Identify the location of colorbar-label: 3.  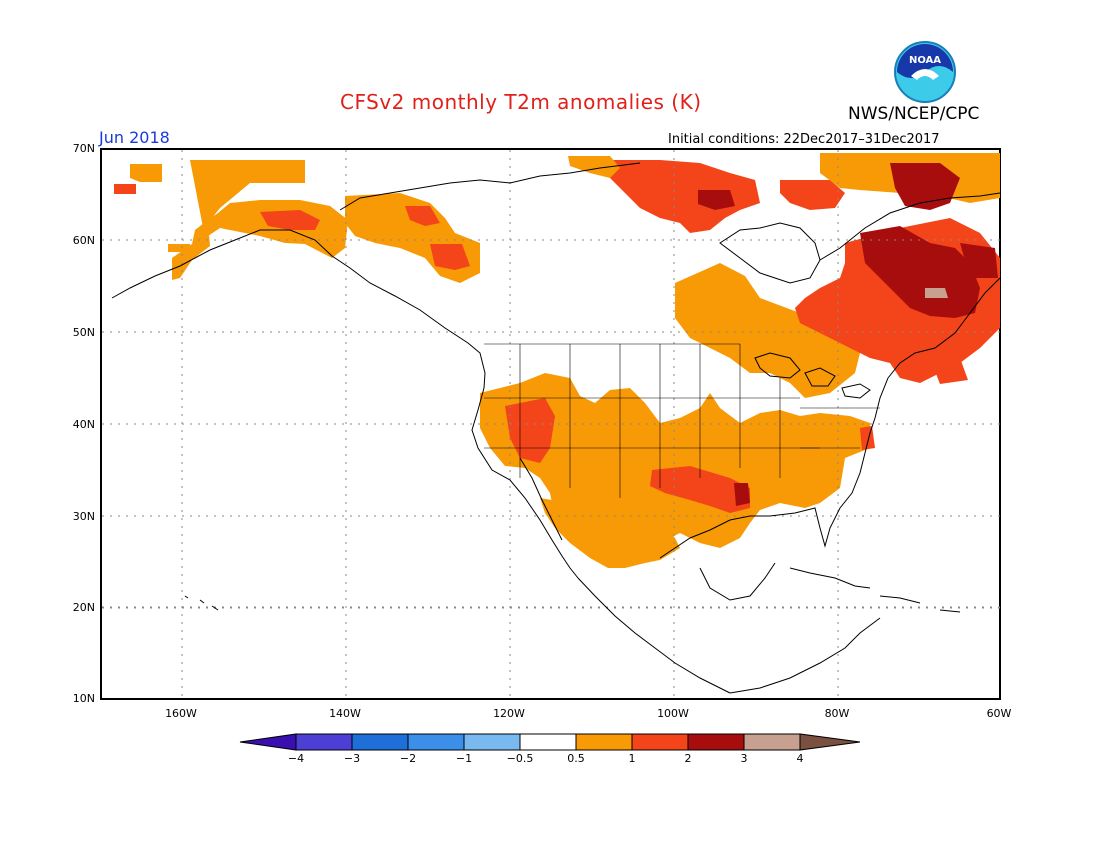
(744, 758).